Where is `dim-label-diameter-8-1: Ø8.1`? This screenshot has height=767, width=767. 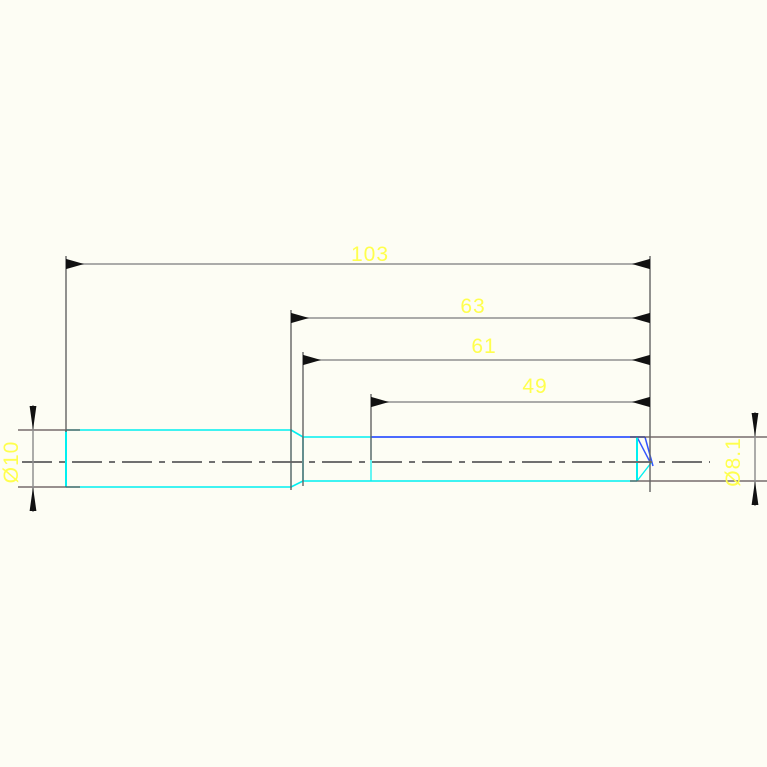 dim-label-diameter-8-1: Ø8.1 is located at coordinates (733, 462).